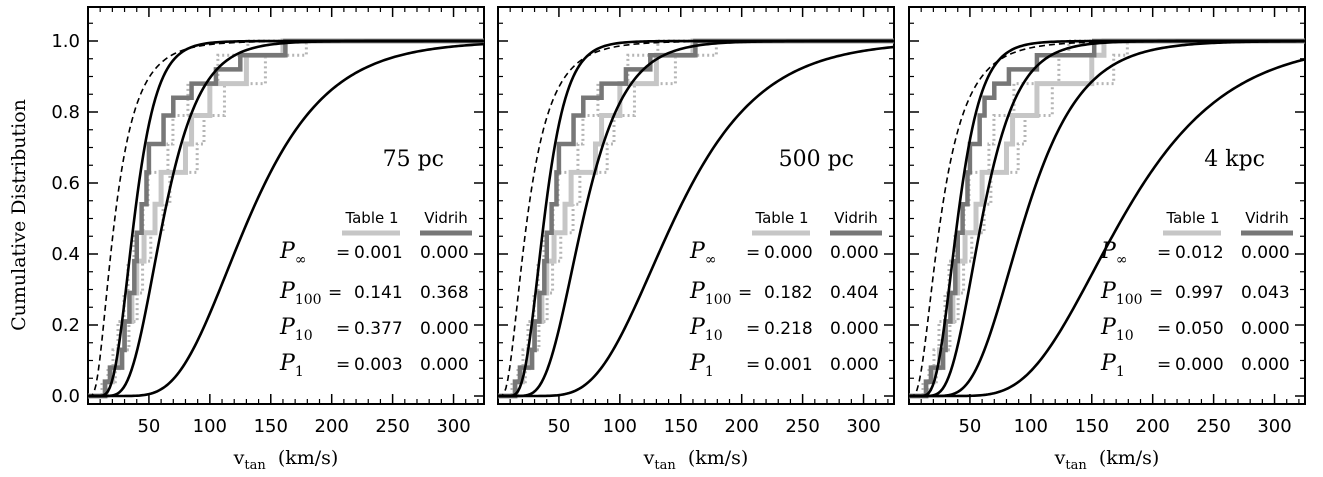 The height and width of the screenshot is (477, 1323). I want to click on stat-table1-value: 0.050, so click(1199, 329).